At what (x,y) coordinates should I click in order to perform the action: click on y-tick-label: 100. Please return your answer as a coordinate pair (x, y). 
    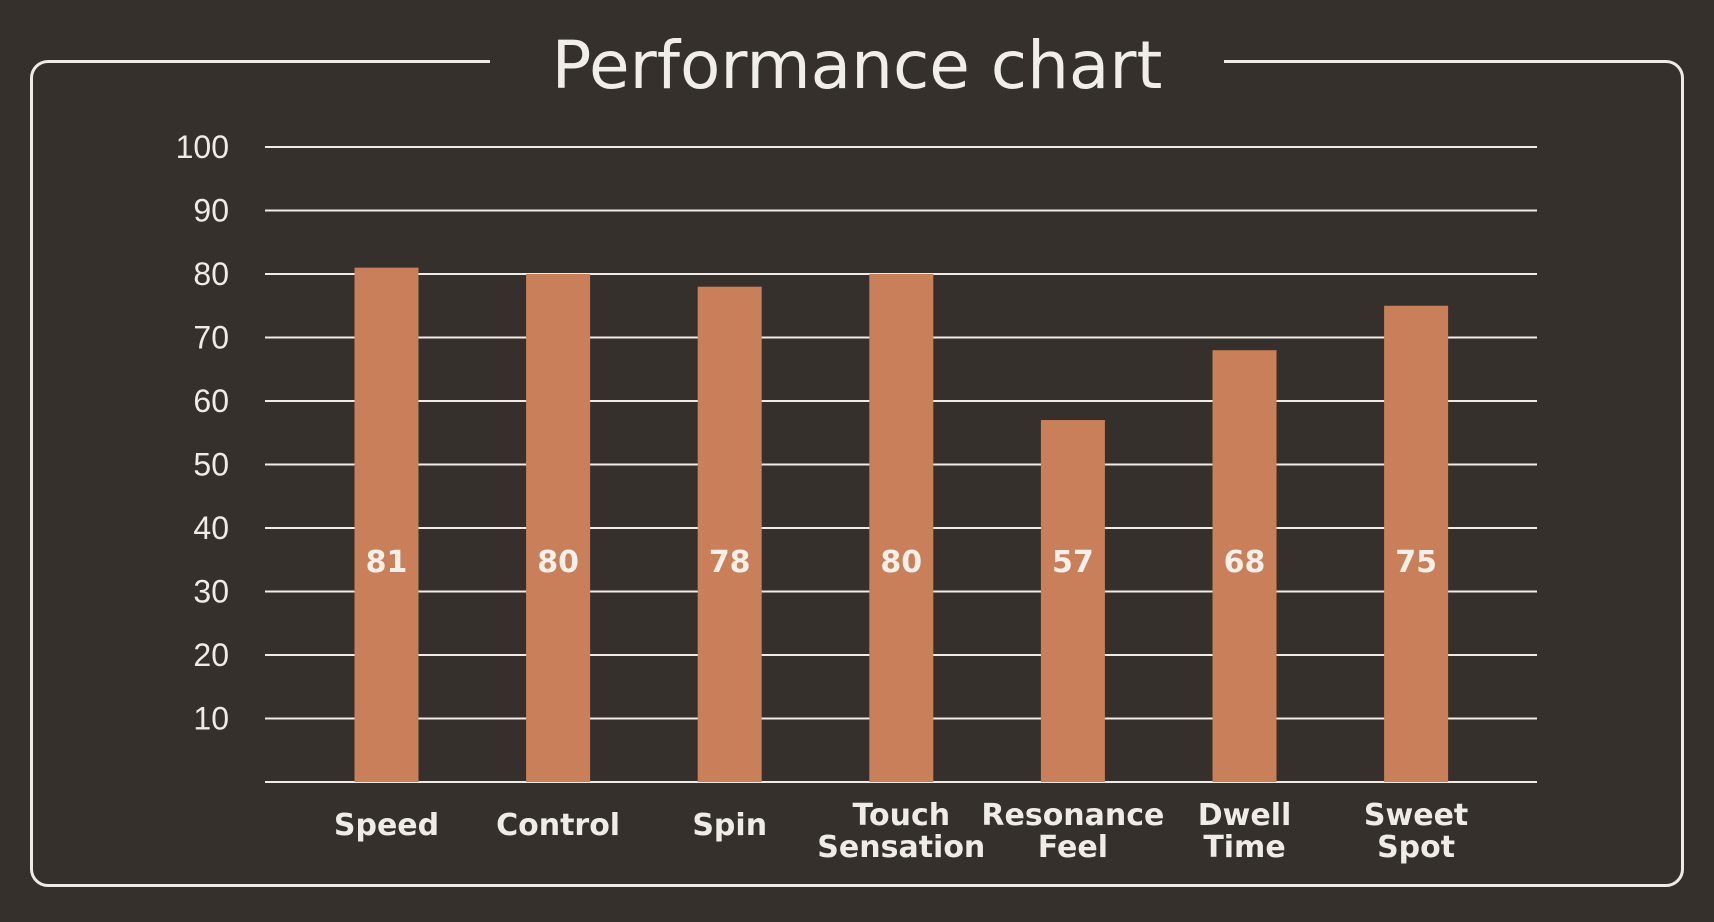
    Looking at the image, I should click on (202, 147).